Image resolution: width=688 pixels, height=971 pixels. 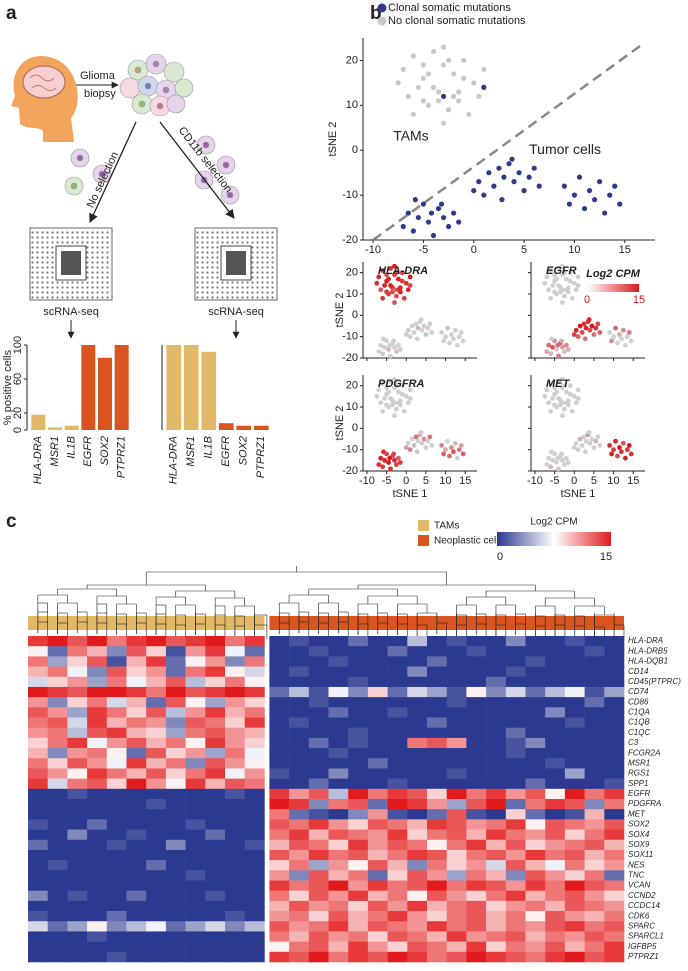 I want to click on y-tick-label: -20, so click(x=350, y=471).